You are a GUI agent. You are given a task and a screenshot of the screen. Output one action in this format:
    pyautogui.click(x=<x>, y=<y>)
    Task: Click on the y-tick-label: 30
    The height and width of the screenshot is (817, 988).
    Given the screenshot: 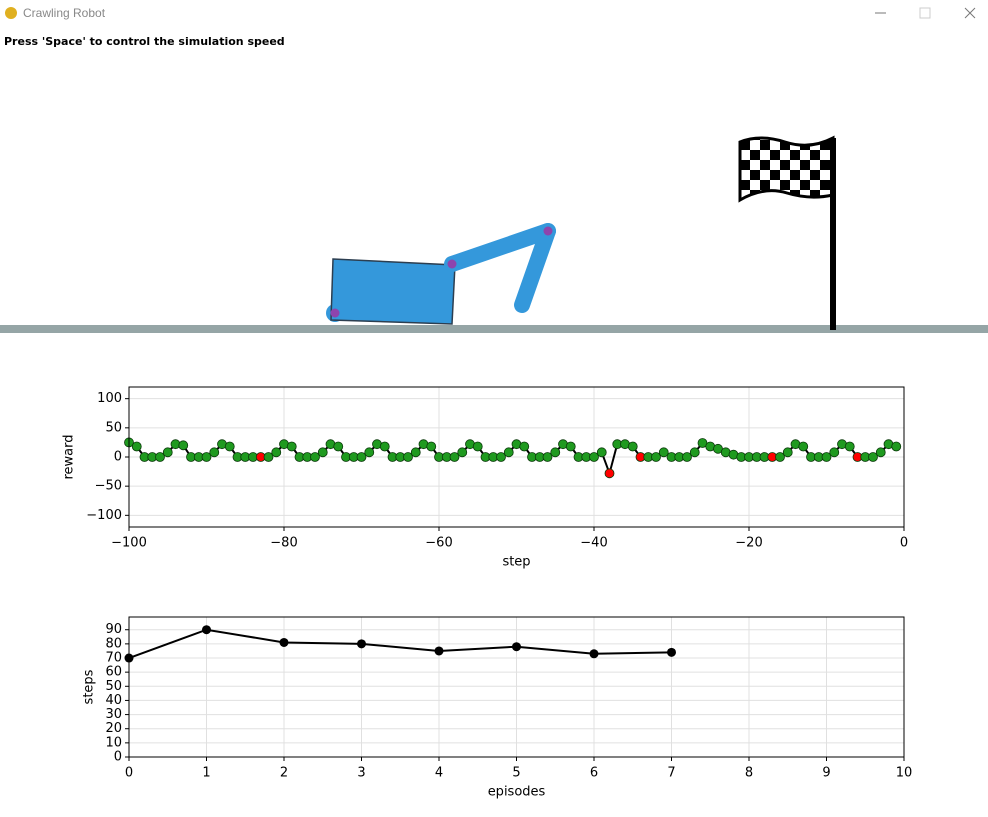 What is the action you would take?
    pyautogui.click(x=113, y=714)
    